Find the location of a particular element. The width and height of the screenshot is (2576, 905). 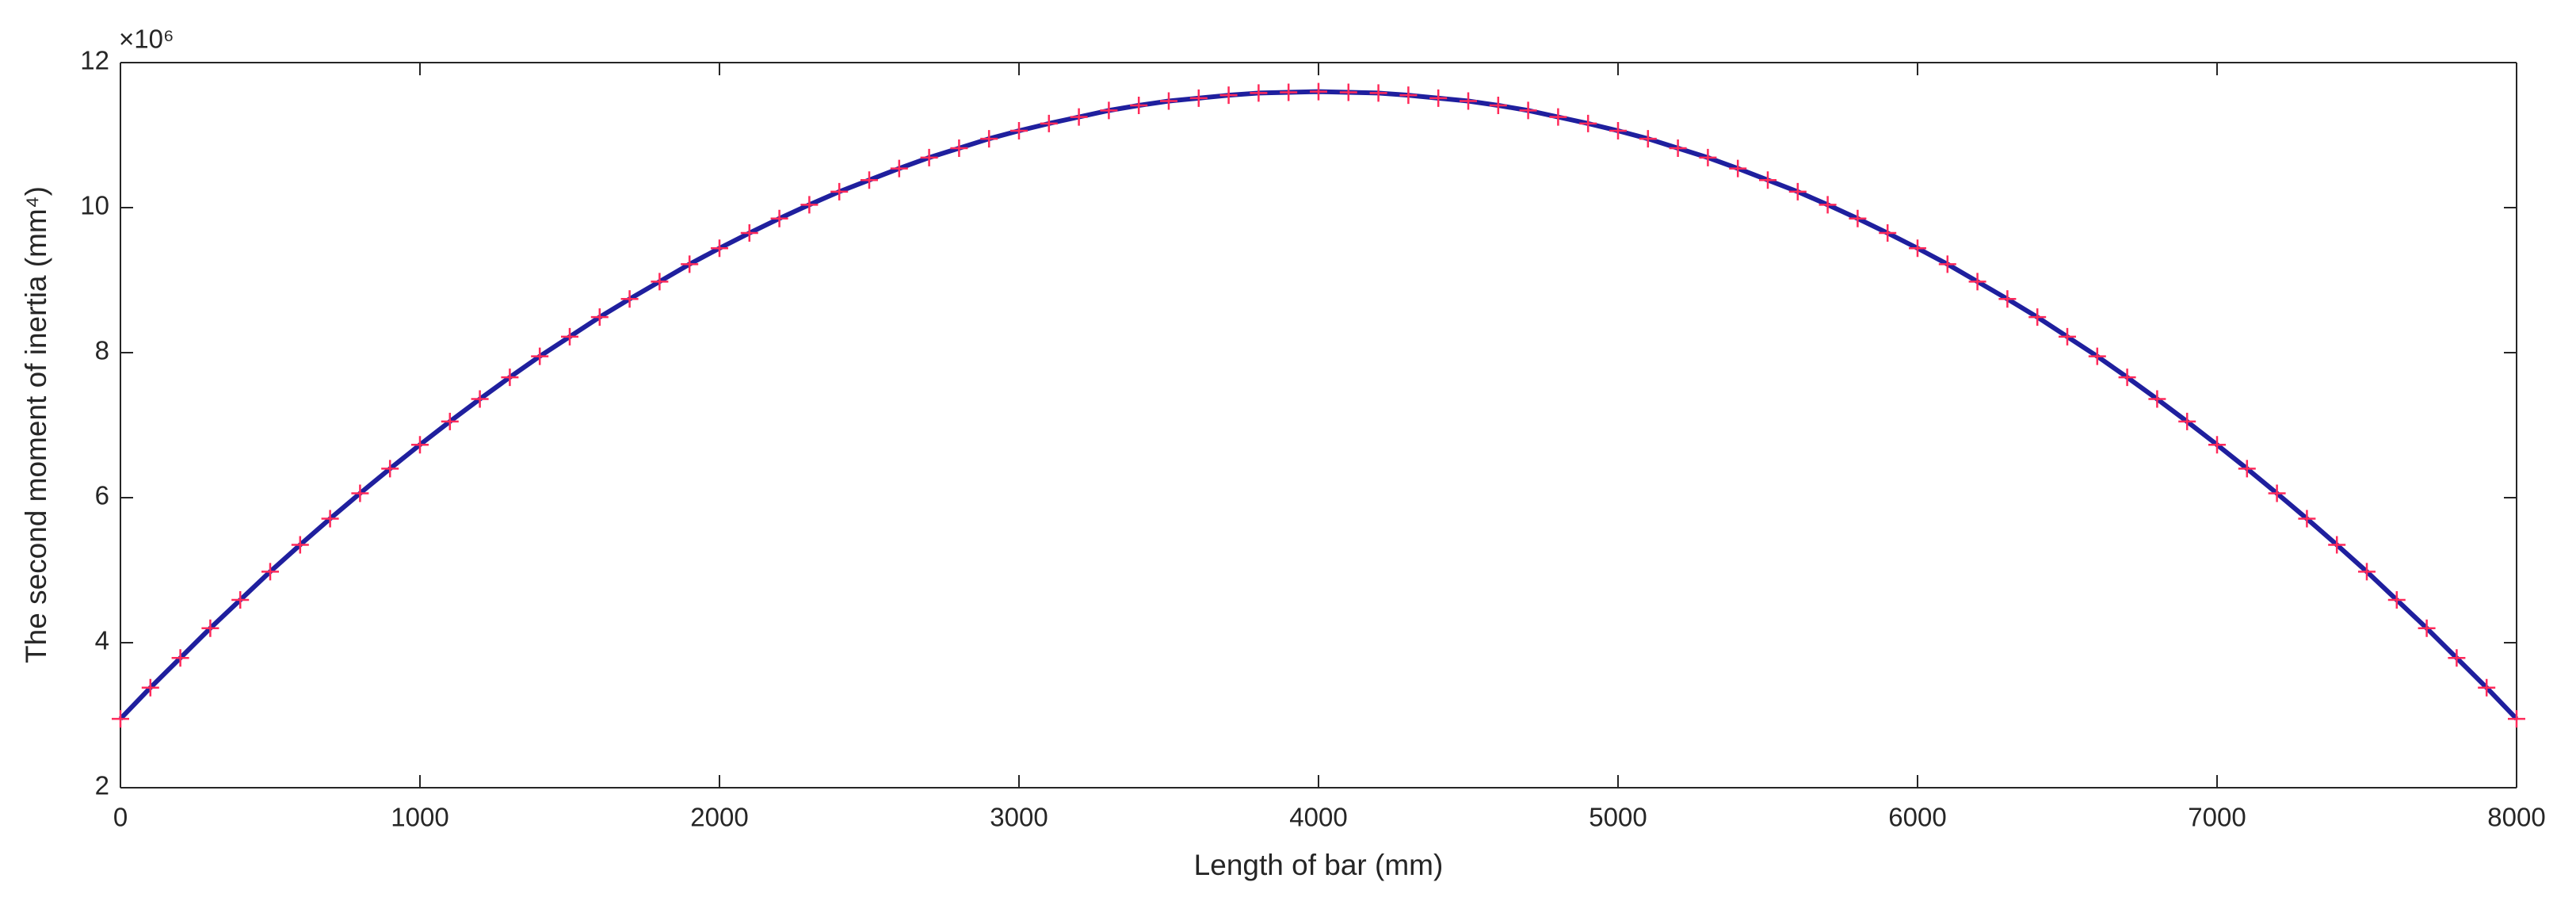

y-axis-label: The second moment of inertia (mm⁴) is located at coordinates (36, 424).